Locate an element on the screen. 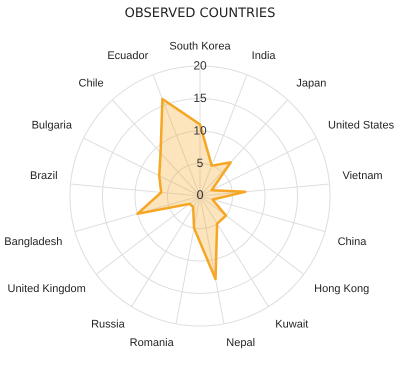 Image resolution: width=400 pixels, height=370 pixels. y-tick-label: 15 is located at coordinates (200, 97).